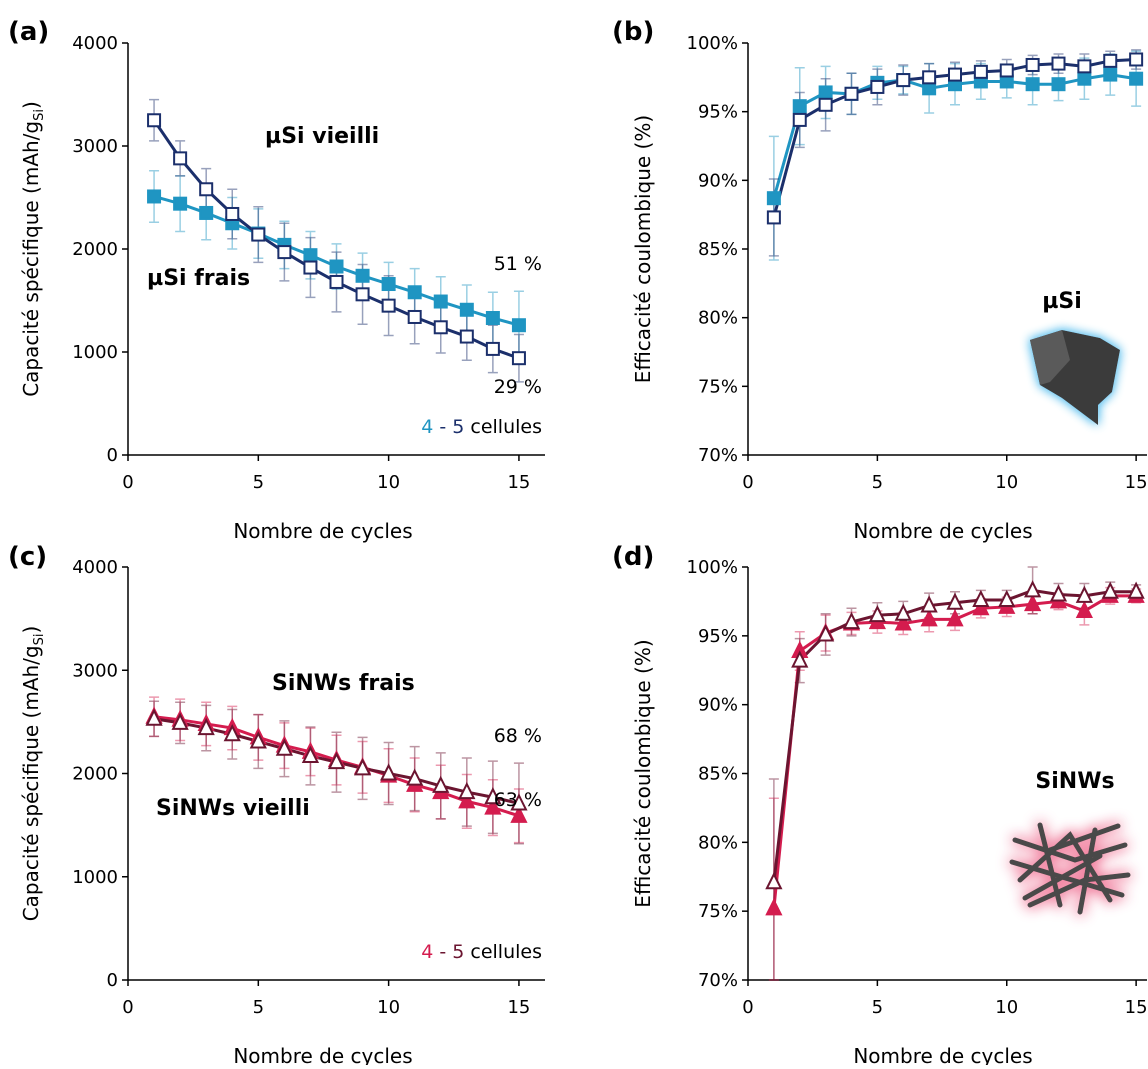 This screenshot has width=1148, height=1069. What do you see at coordinates (28, 32) in the screenshot?
I see `panel-label: (a)` at bounding box center [28, 32].